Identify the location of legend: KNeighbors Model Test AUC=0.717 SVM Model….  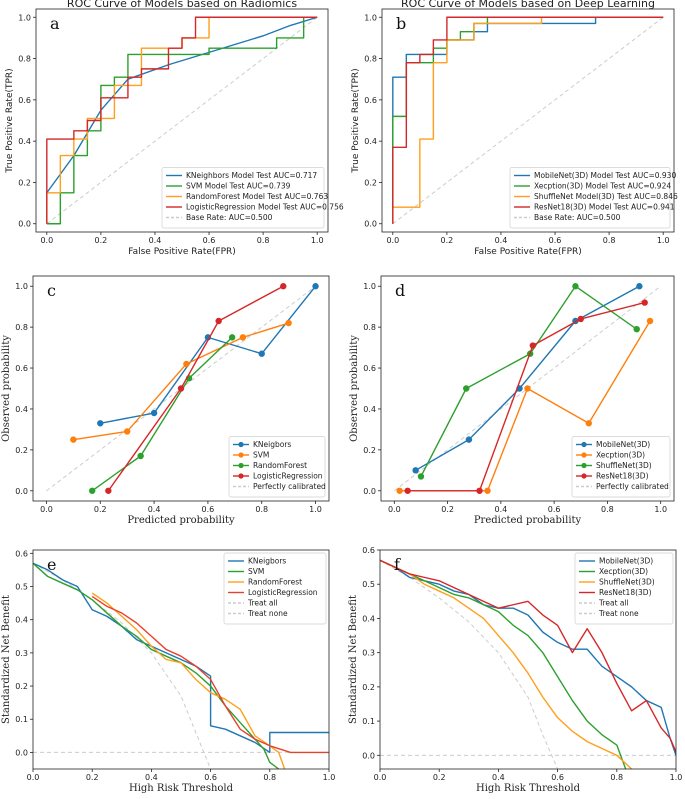
(252, 198).